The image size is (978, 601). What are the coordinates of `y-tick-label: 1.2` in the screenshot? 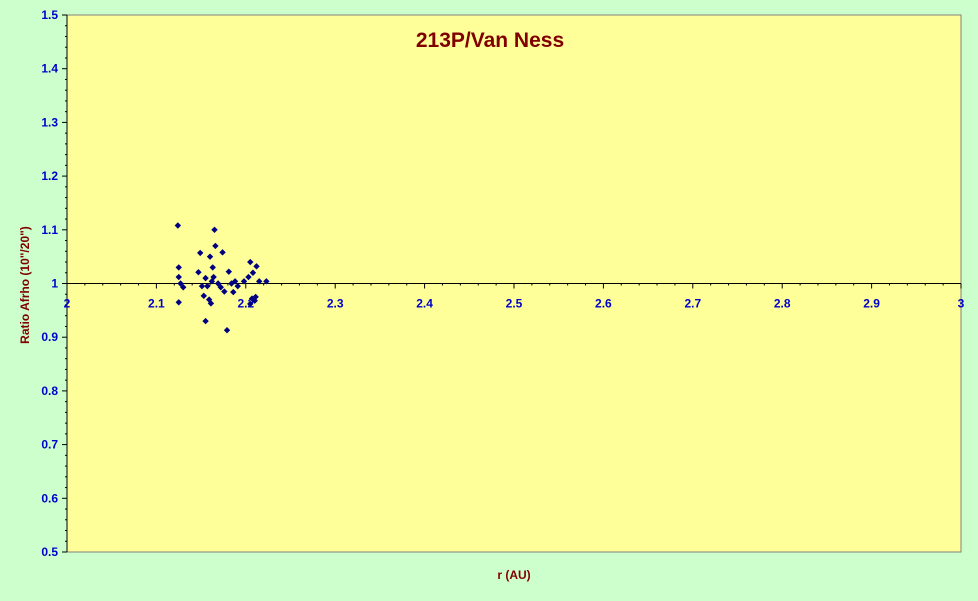 It's located at (49, 176).